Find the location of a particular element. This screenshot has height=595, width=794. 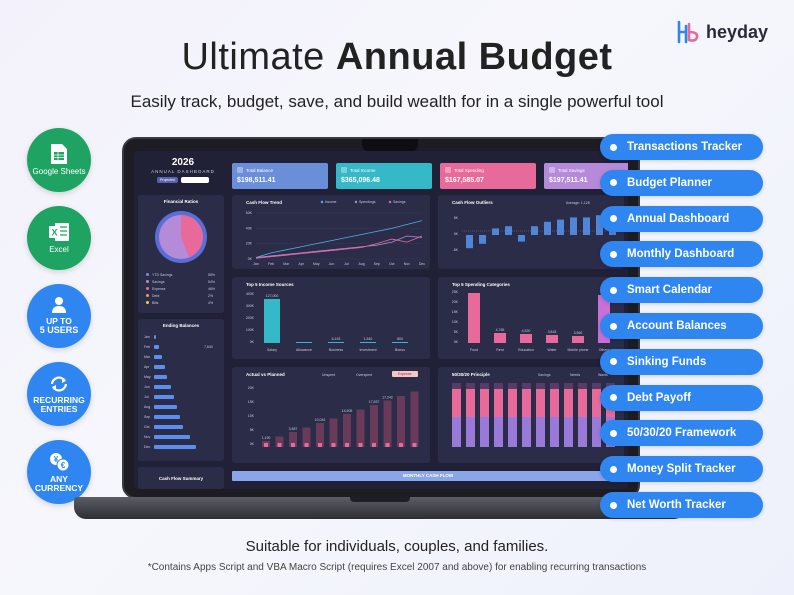

dashboard-year: 2026 is located at coordinates (183, 162).